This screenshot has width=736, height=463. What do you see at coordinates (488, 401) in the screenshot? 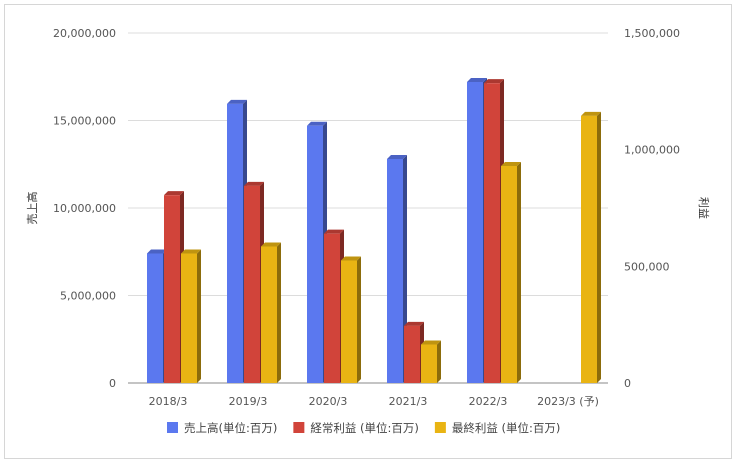
I see `category-label: 2022/3` at bounding box center [488, 401].